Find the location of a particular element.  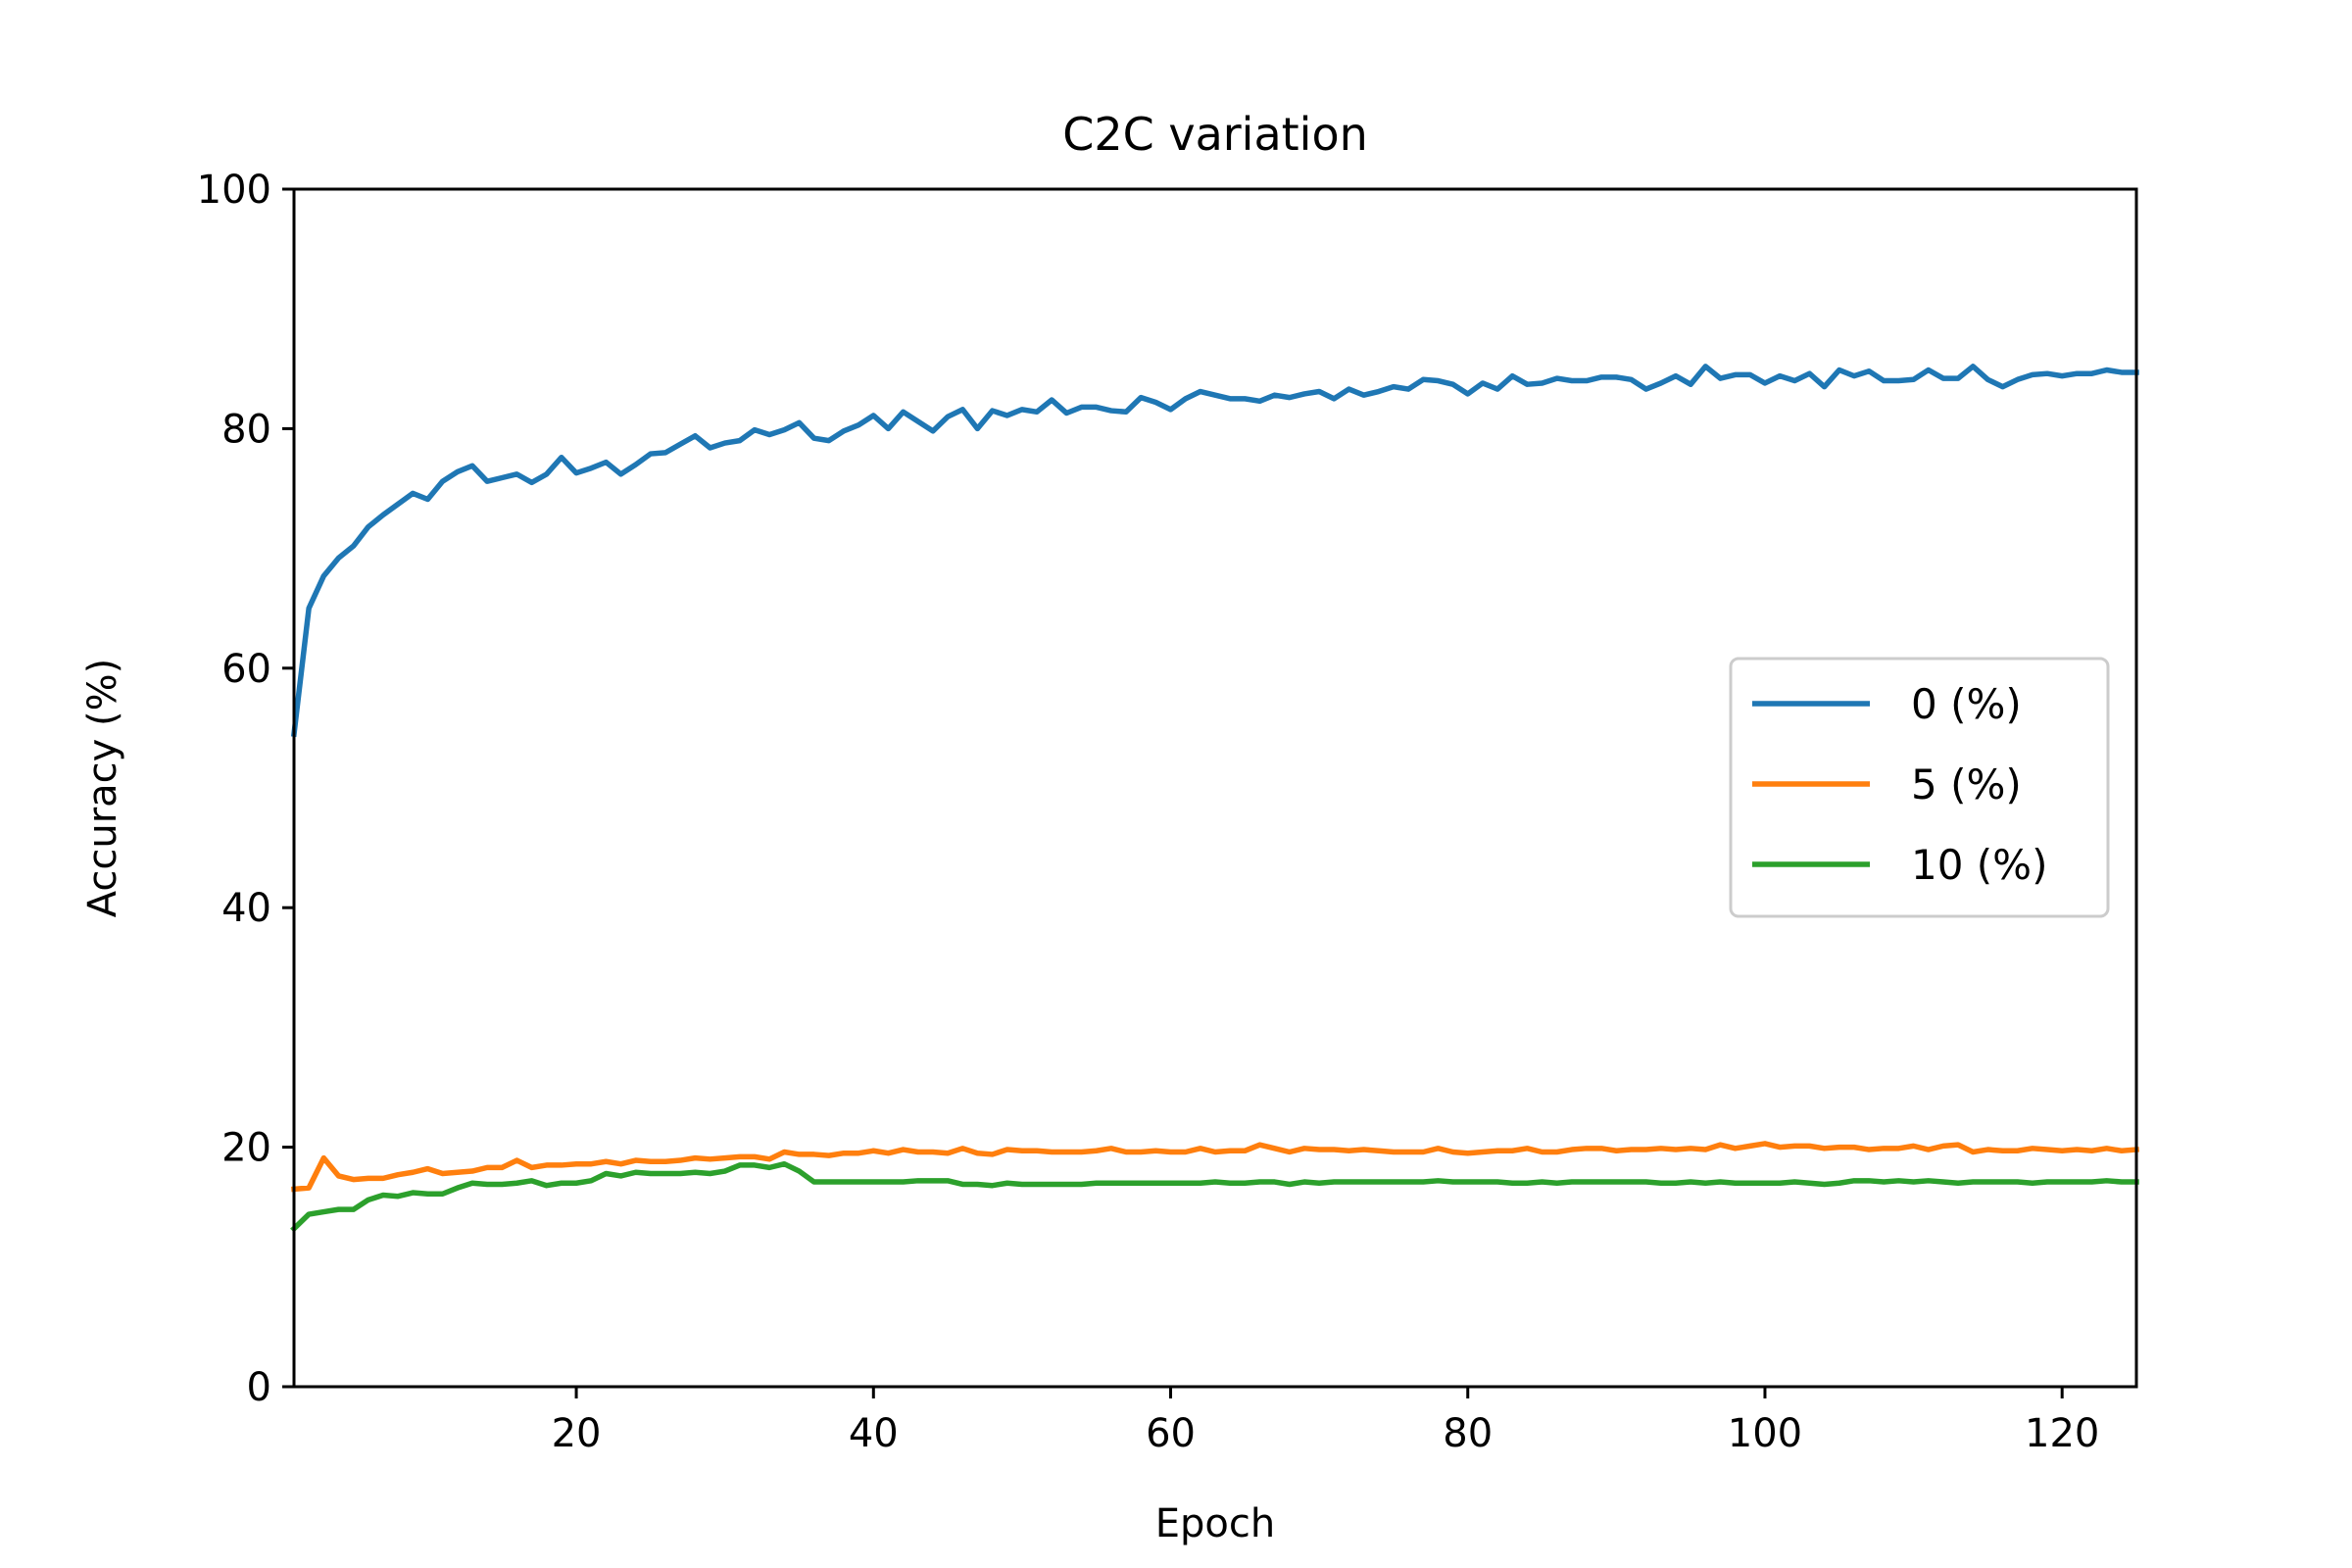

legend-label-0: 0 (%) is located at coordinates (1966, 704).